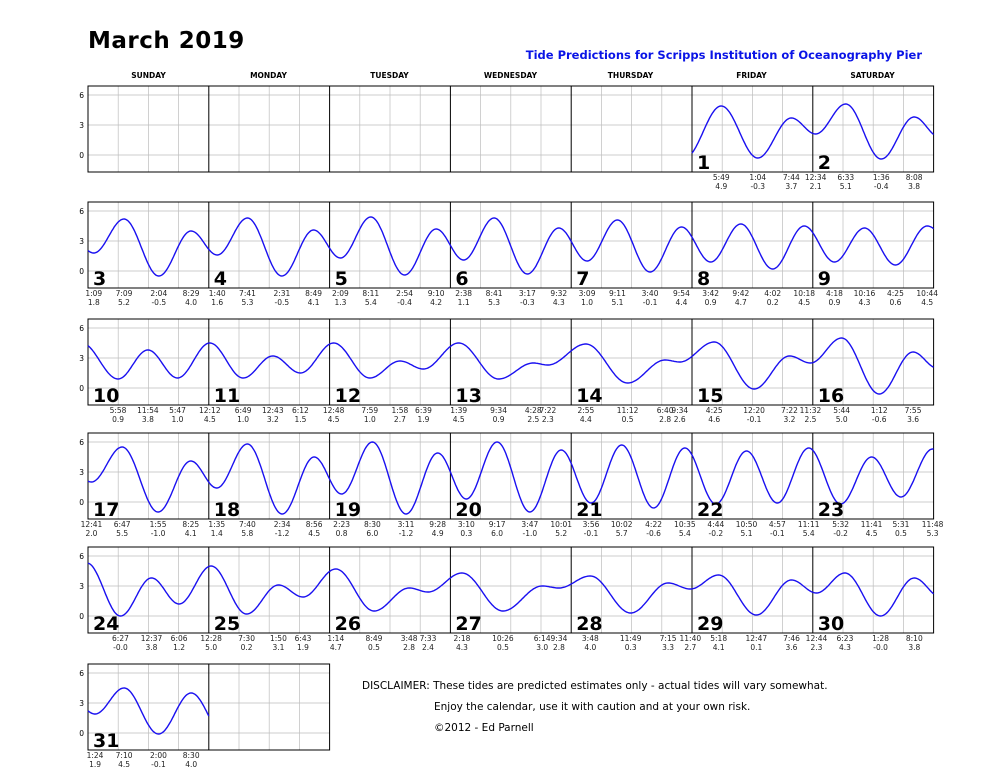 The width and height of the screenshot is (1000, 769). I want to click on tide-extreme-label: 7:30 0.2, so click(246, 643).